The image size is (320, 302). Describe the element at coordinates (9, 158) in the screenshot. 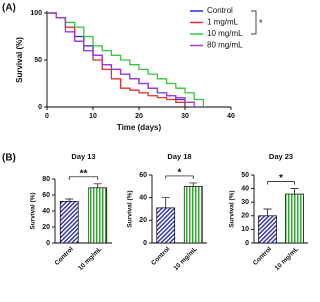

I see `panel-label: (B)` at that location.